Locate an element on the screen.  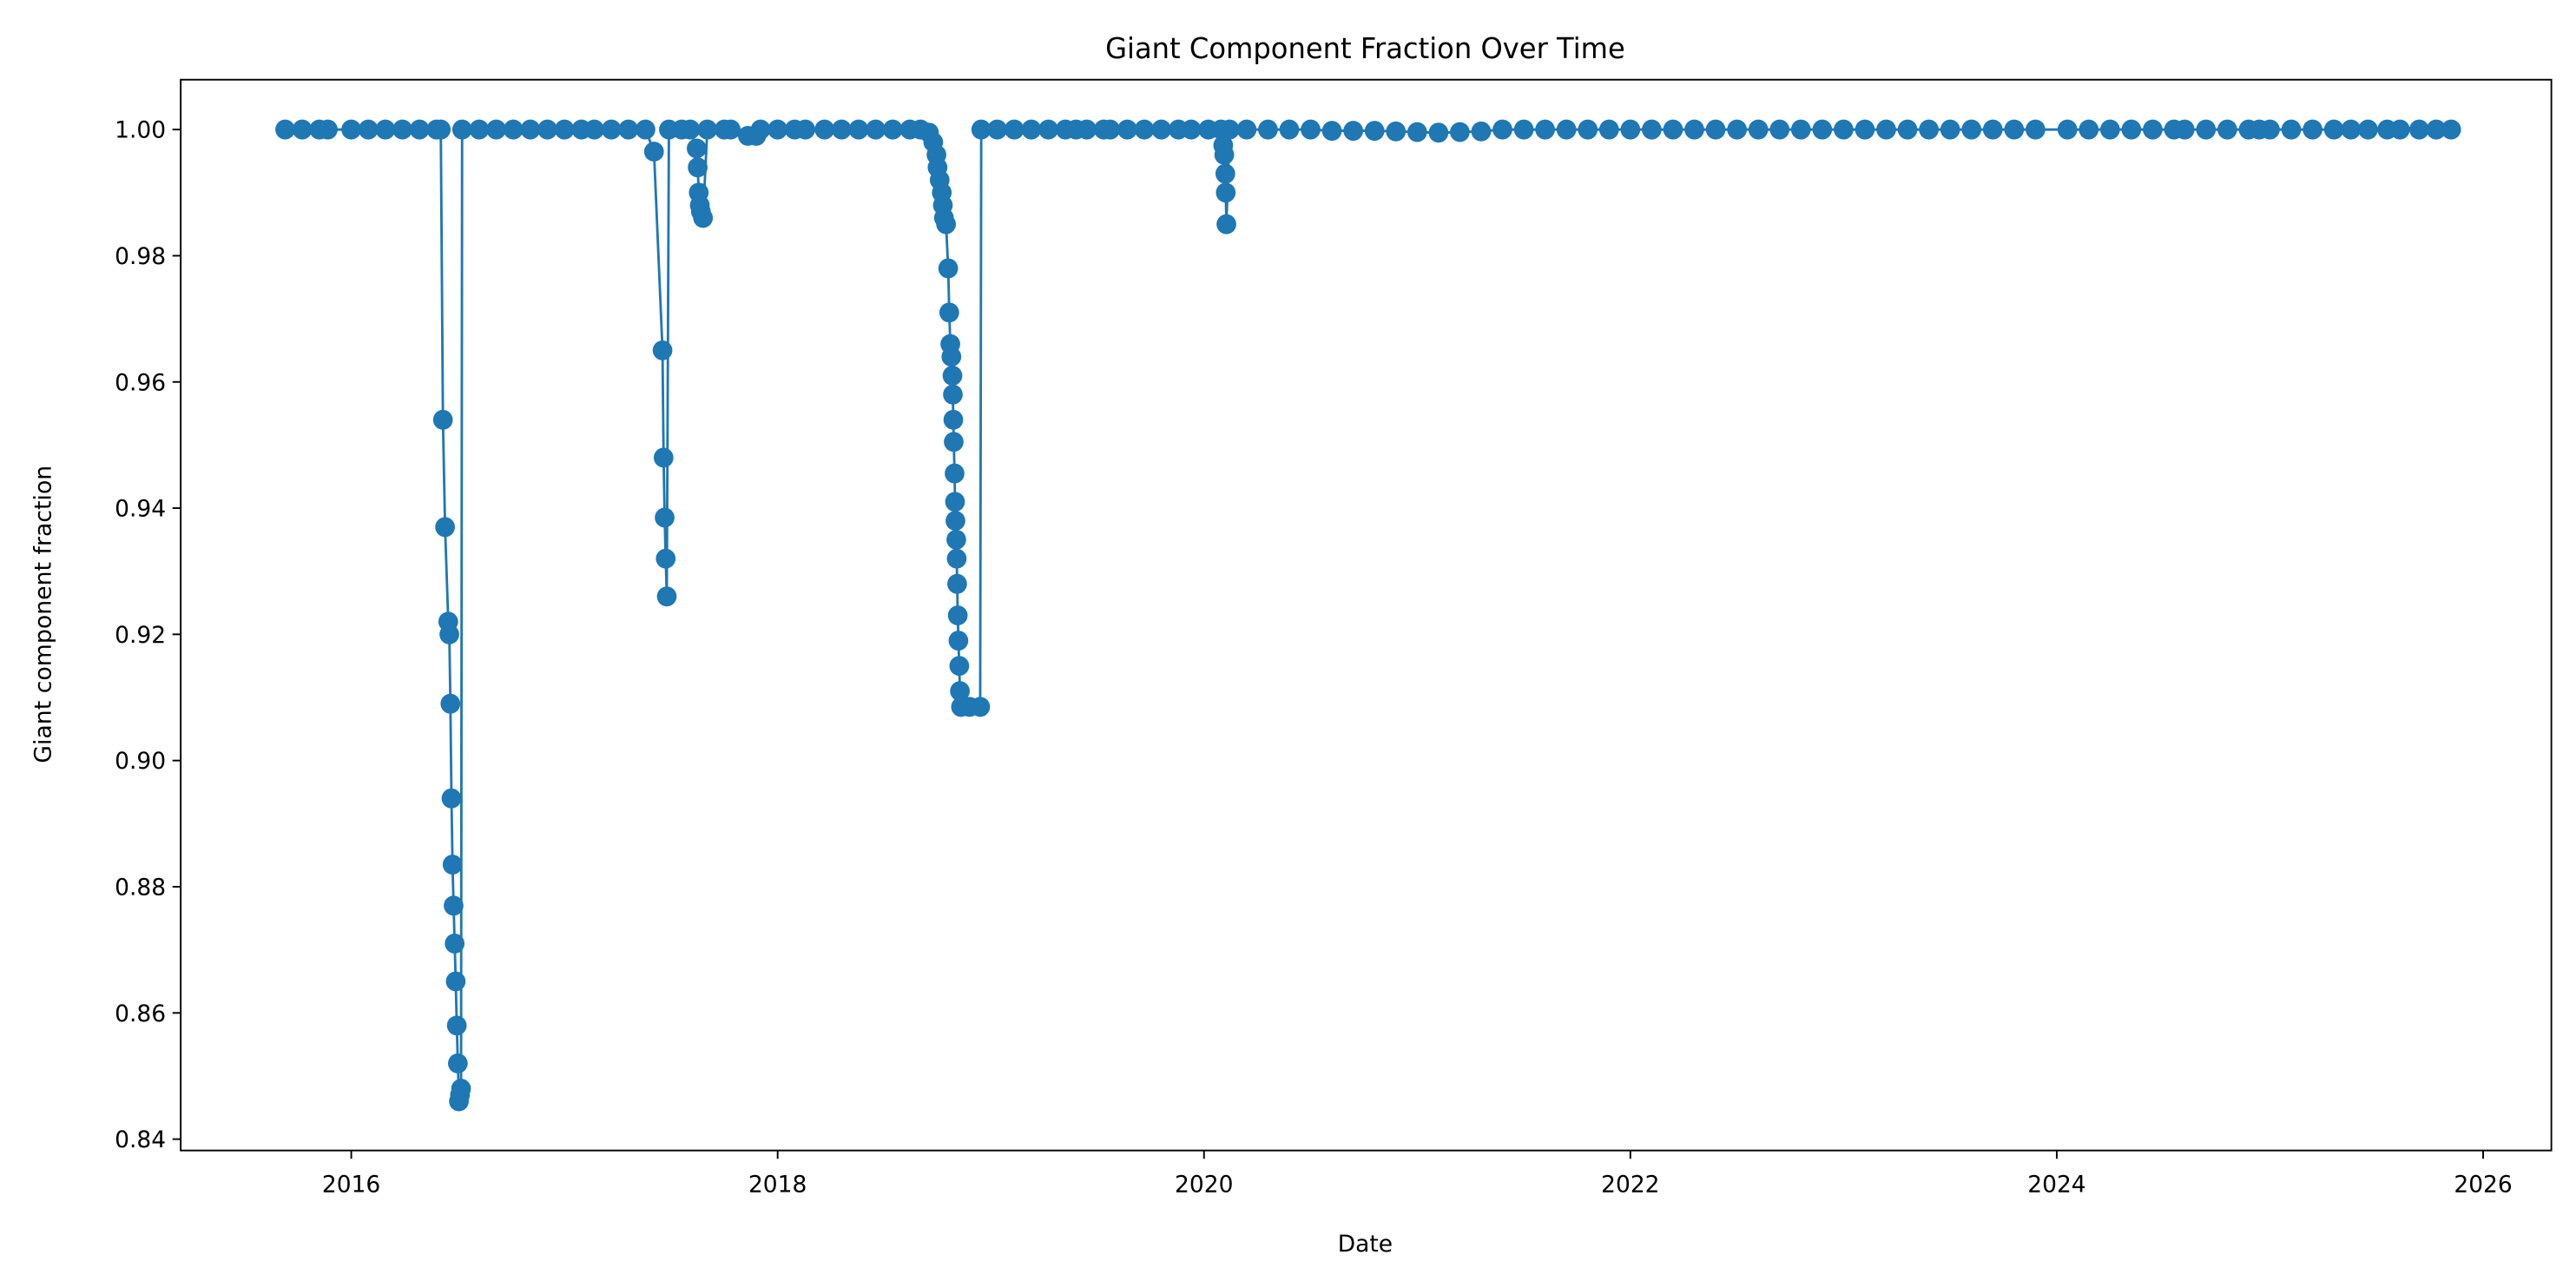
x-tick-label: 2016 is located at coordinates (351, 1184).